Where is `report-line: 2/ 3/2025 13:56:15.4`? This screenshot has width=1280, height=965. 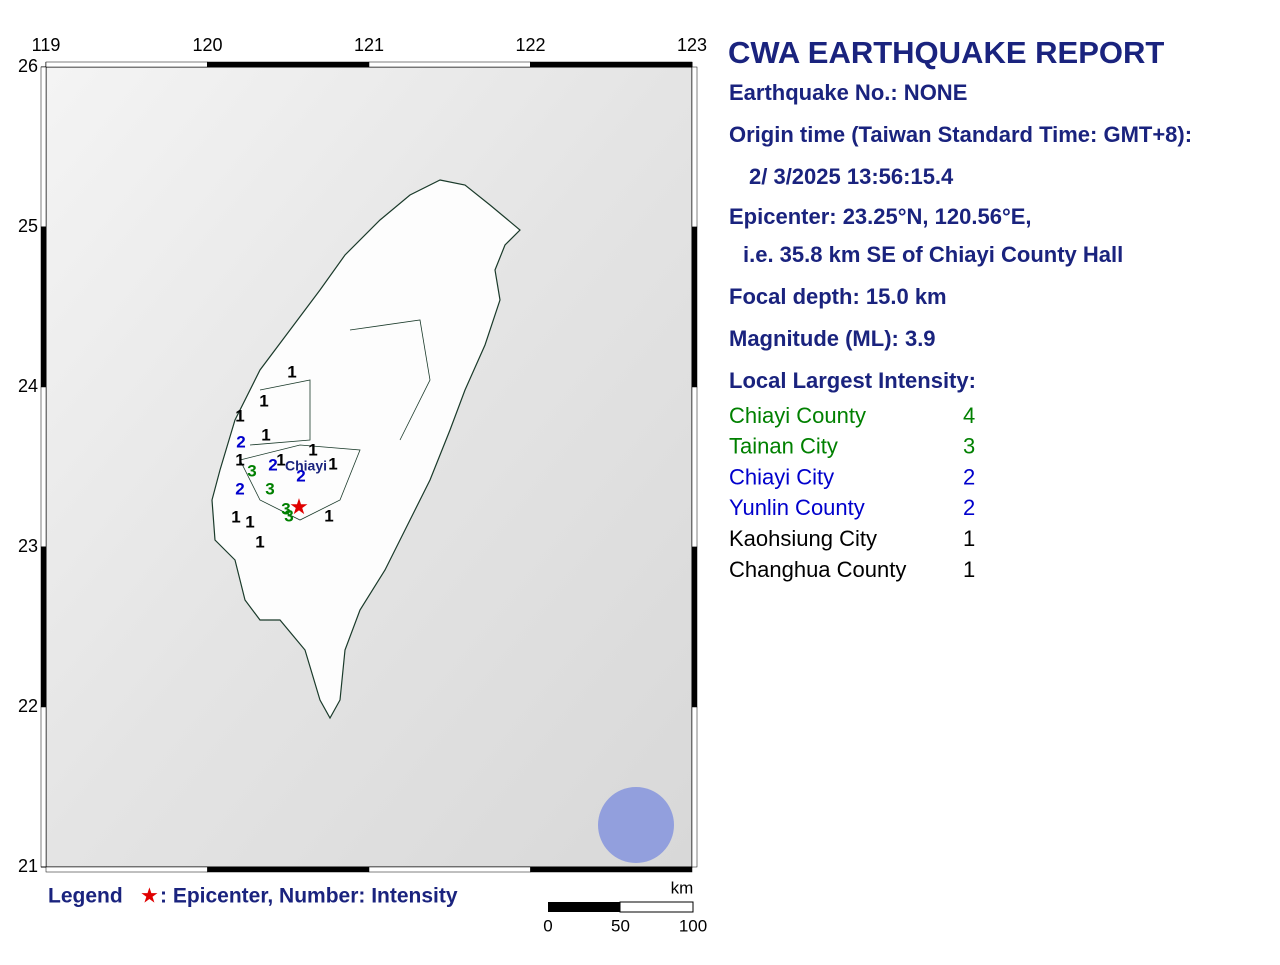 report-line: 2/ 3/2025 13:56:15.4 is located at coordinates (851, 176).